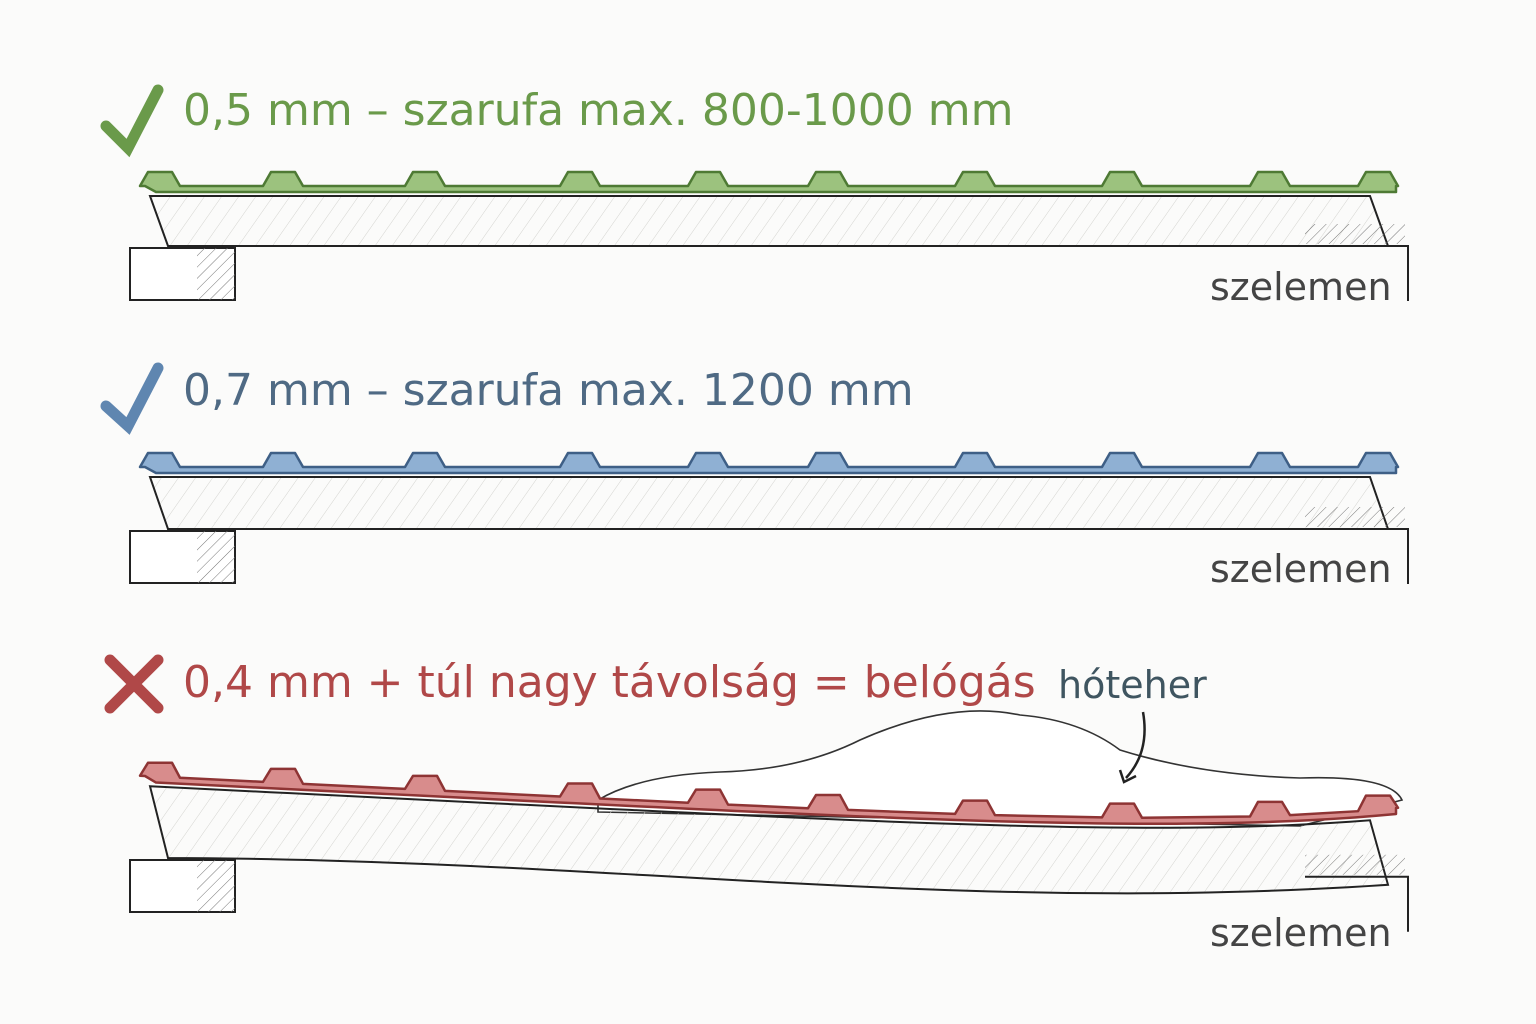 The width and height of the screenshot is (1536, 1024). What do you see at coordinates (134, 684) in the screenshot?
I see `cross-icon` at bounding box center [134, 684].